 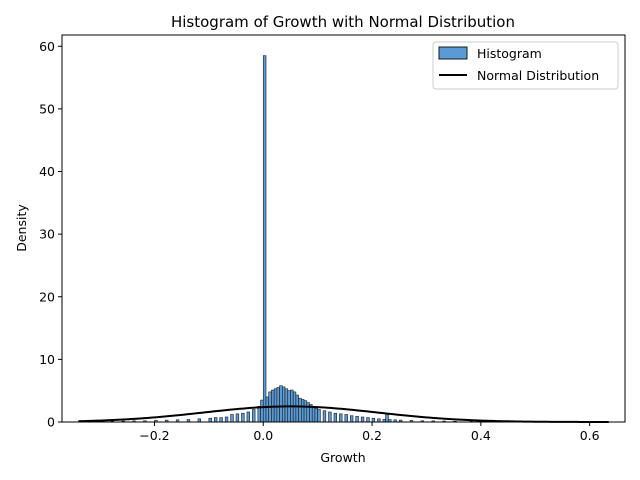 What do you see at coordinates (47, 108) in the screenshot?
I see `y-tick-label: 50` at bounding box center [47, 108].